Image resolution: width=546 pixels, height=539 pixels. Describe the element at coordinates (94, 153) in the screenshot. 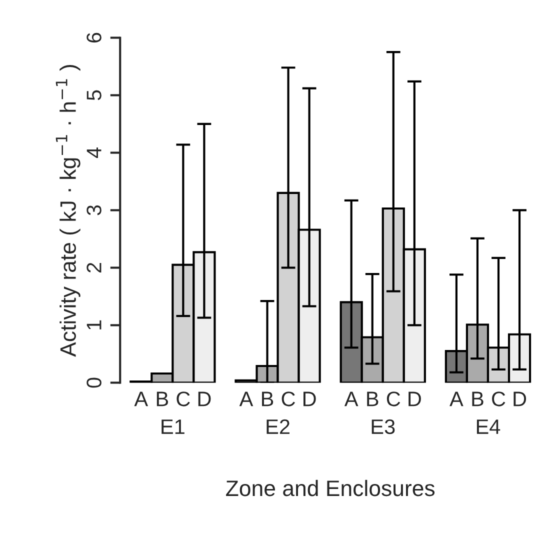

I see `y-tick-label: 4` at that location.